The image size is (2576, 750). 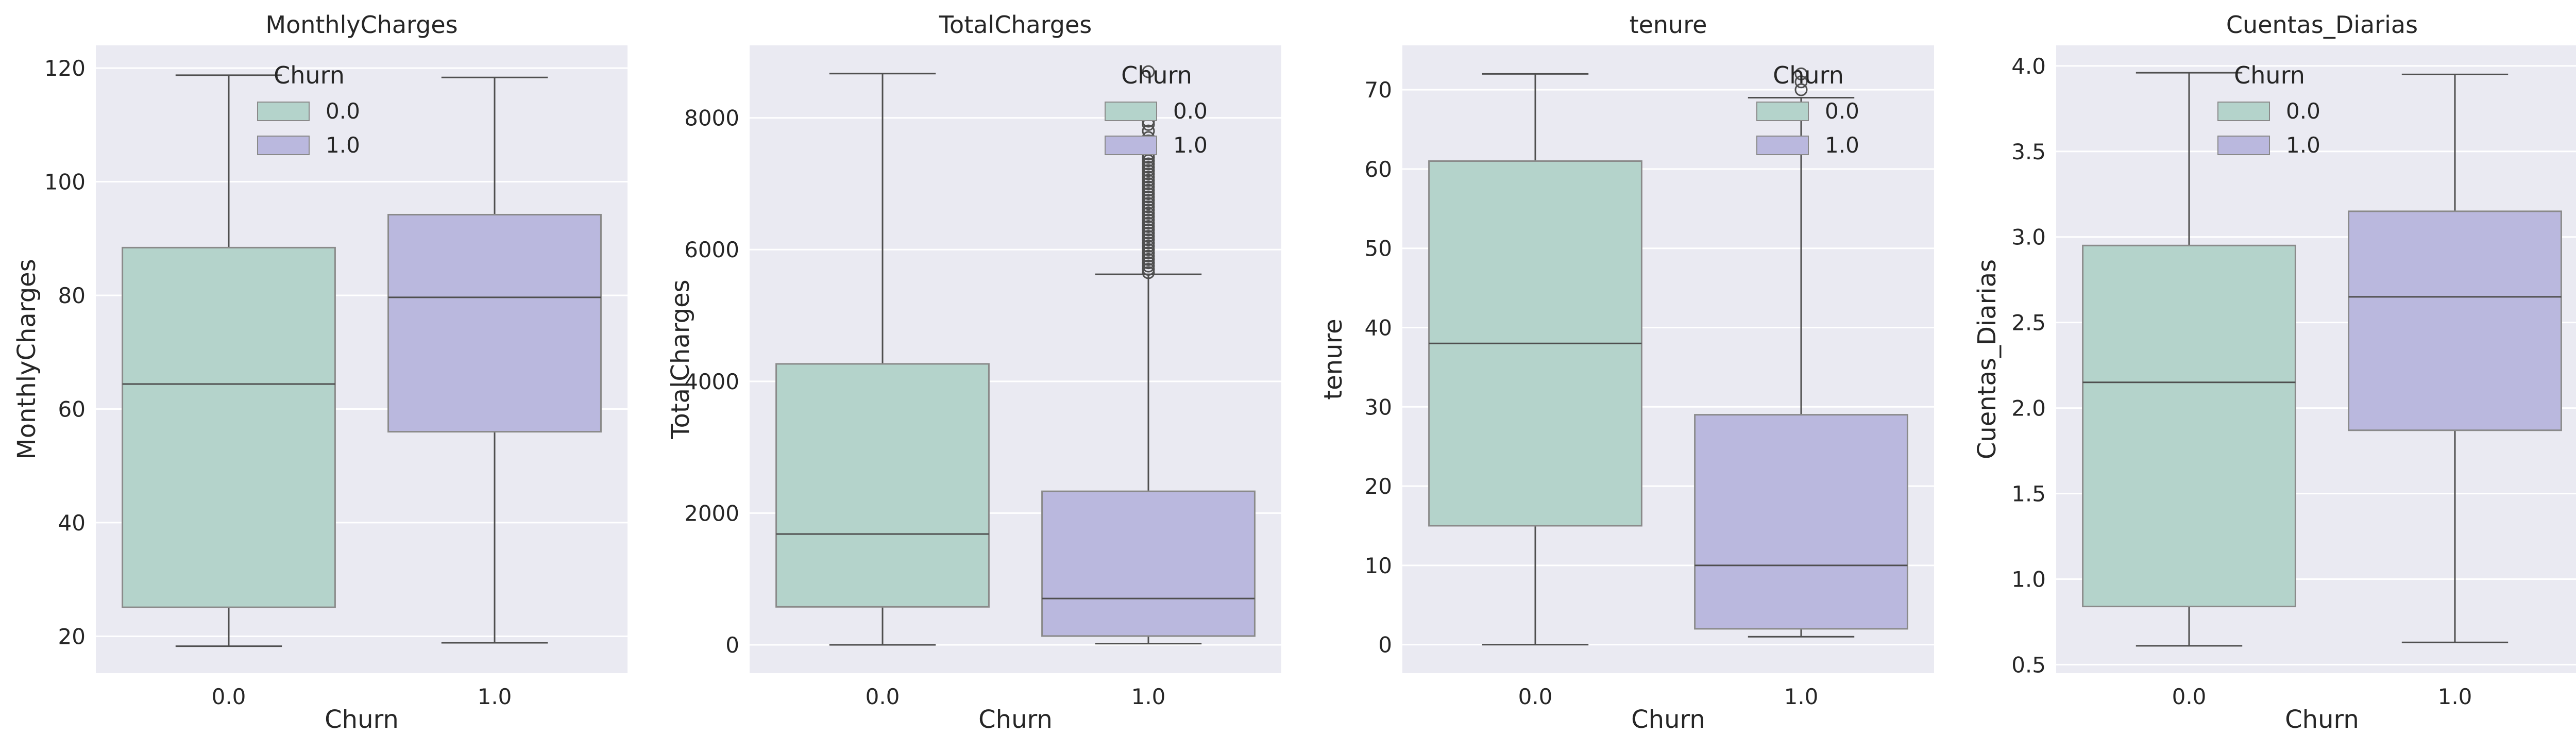 I want to click on y-tick-label: 80, so click(x=72, y=295).